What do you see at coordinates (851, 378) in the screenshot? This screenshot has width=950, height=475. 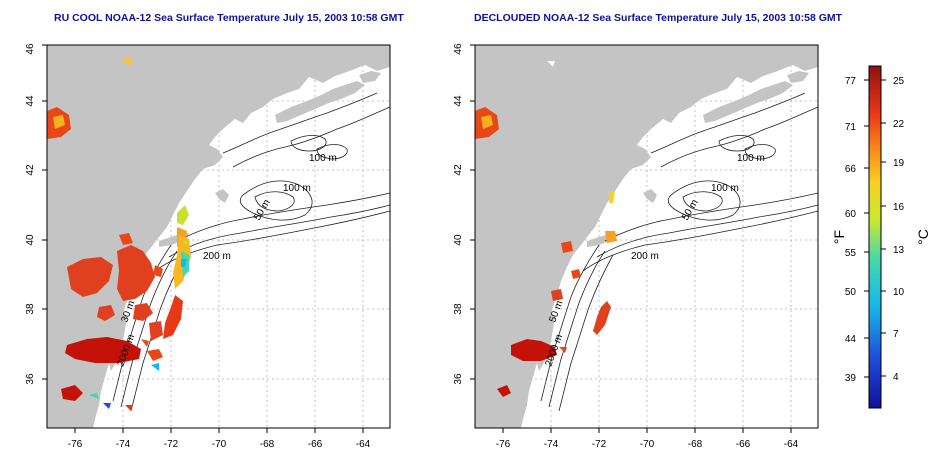 I see `fahrenheit-tick: 39` at bounding box center [851, 378].